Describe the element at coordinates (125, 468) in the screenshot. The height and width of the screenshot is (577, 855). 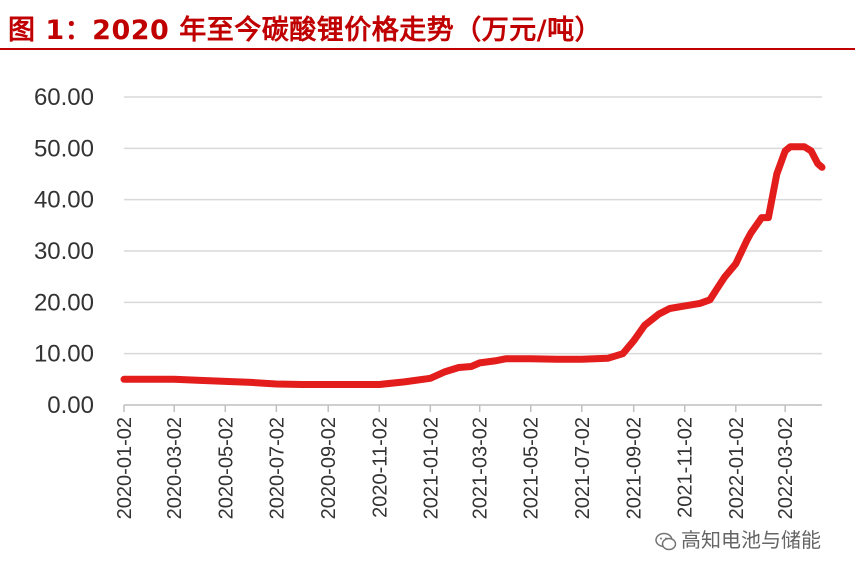
I see `x-tick-label: 2020-01-02` at that location.